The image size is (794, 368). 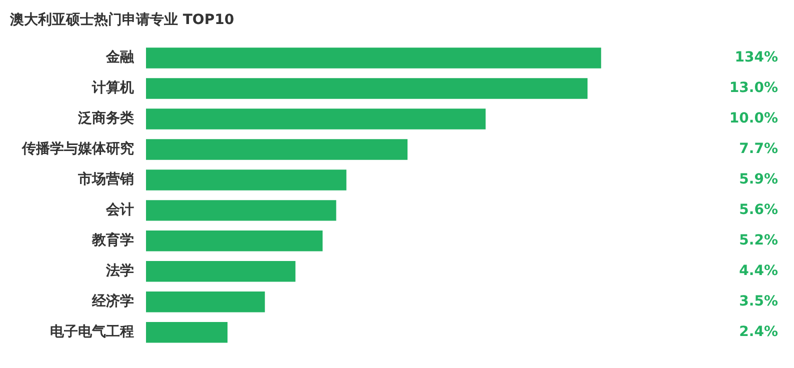 I want to click on data-label: 13.0%, so click(x=753, y=88).